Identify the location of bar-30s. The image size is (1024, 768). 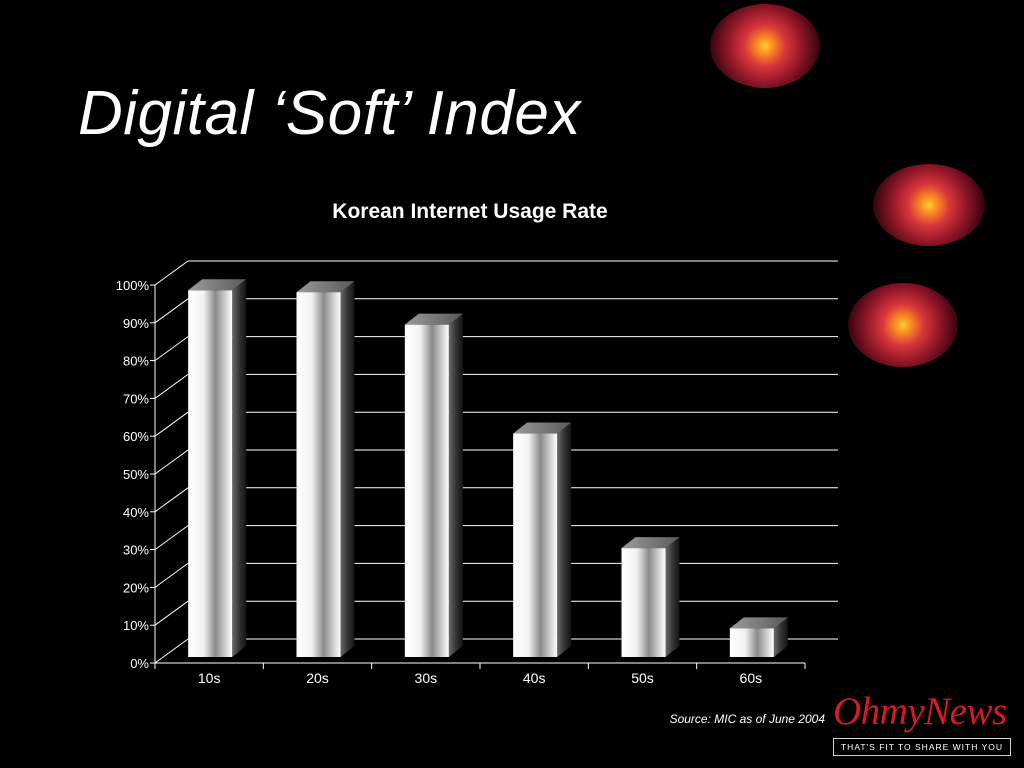
(433, 485).